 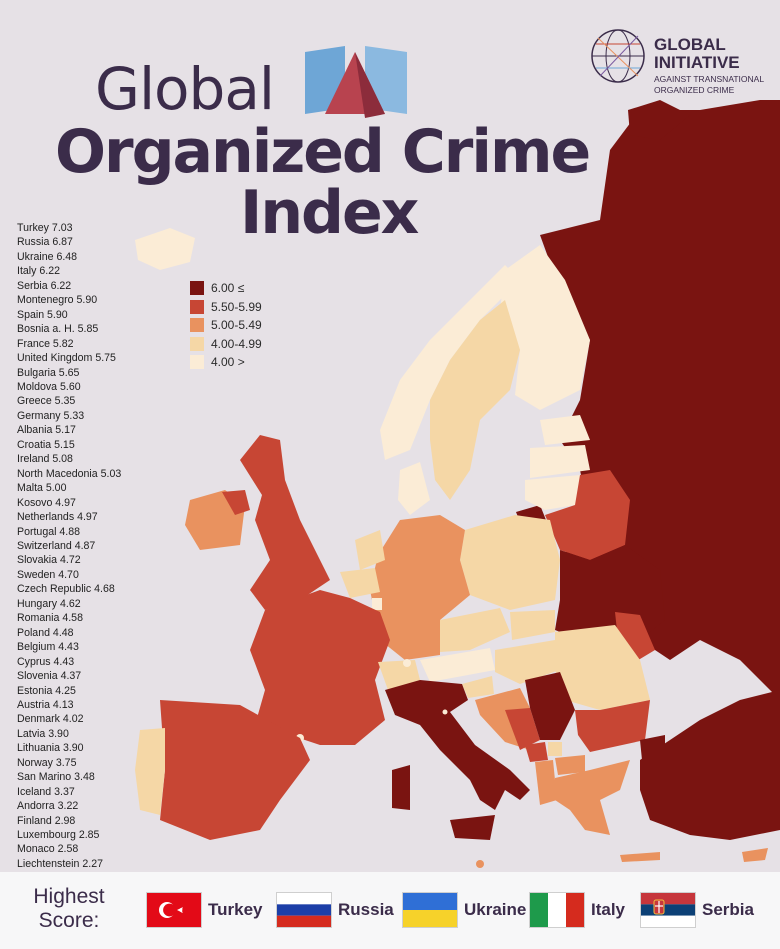 What do you see at coordinates (45, 242) in the screenshot?
I see `ranking-item: Russia 6.87` at bounding box center [45, 242].